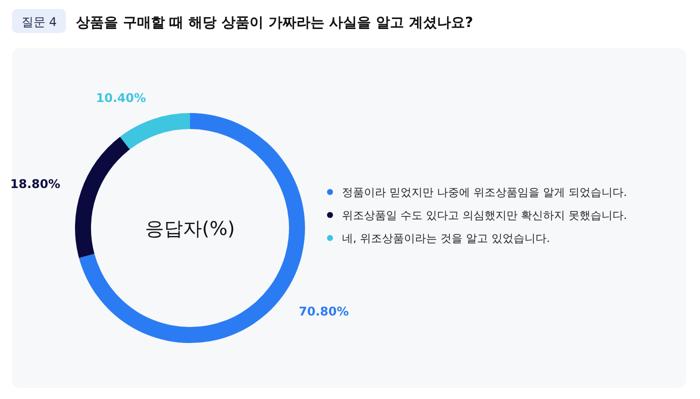 The height and width of the screenshot is (399, 700). What do you see at coordinates (35, 184) in the screenshot?
I see `data-label: 18.80%` at bounding box center [35, 184].